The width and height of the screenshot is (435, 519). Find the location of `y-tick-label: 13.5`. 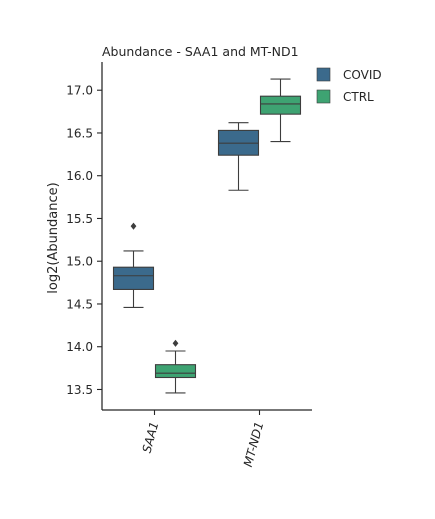

y-tick-label: 13.5 is located at coordinates (79, 390).